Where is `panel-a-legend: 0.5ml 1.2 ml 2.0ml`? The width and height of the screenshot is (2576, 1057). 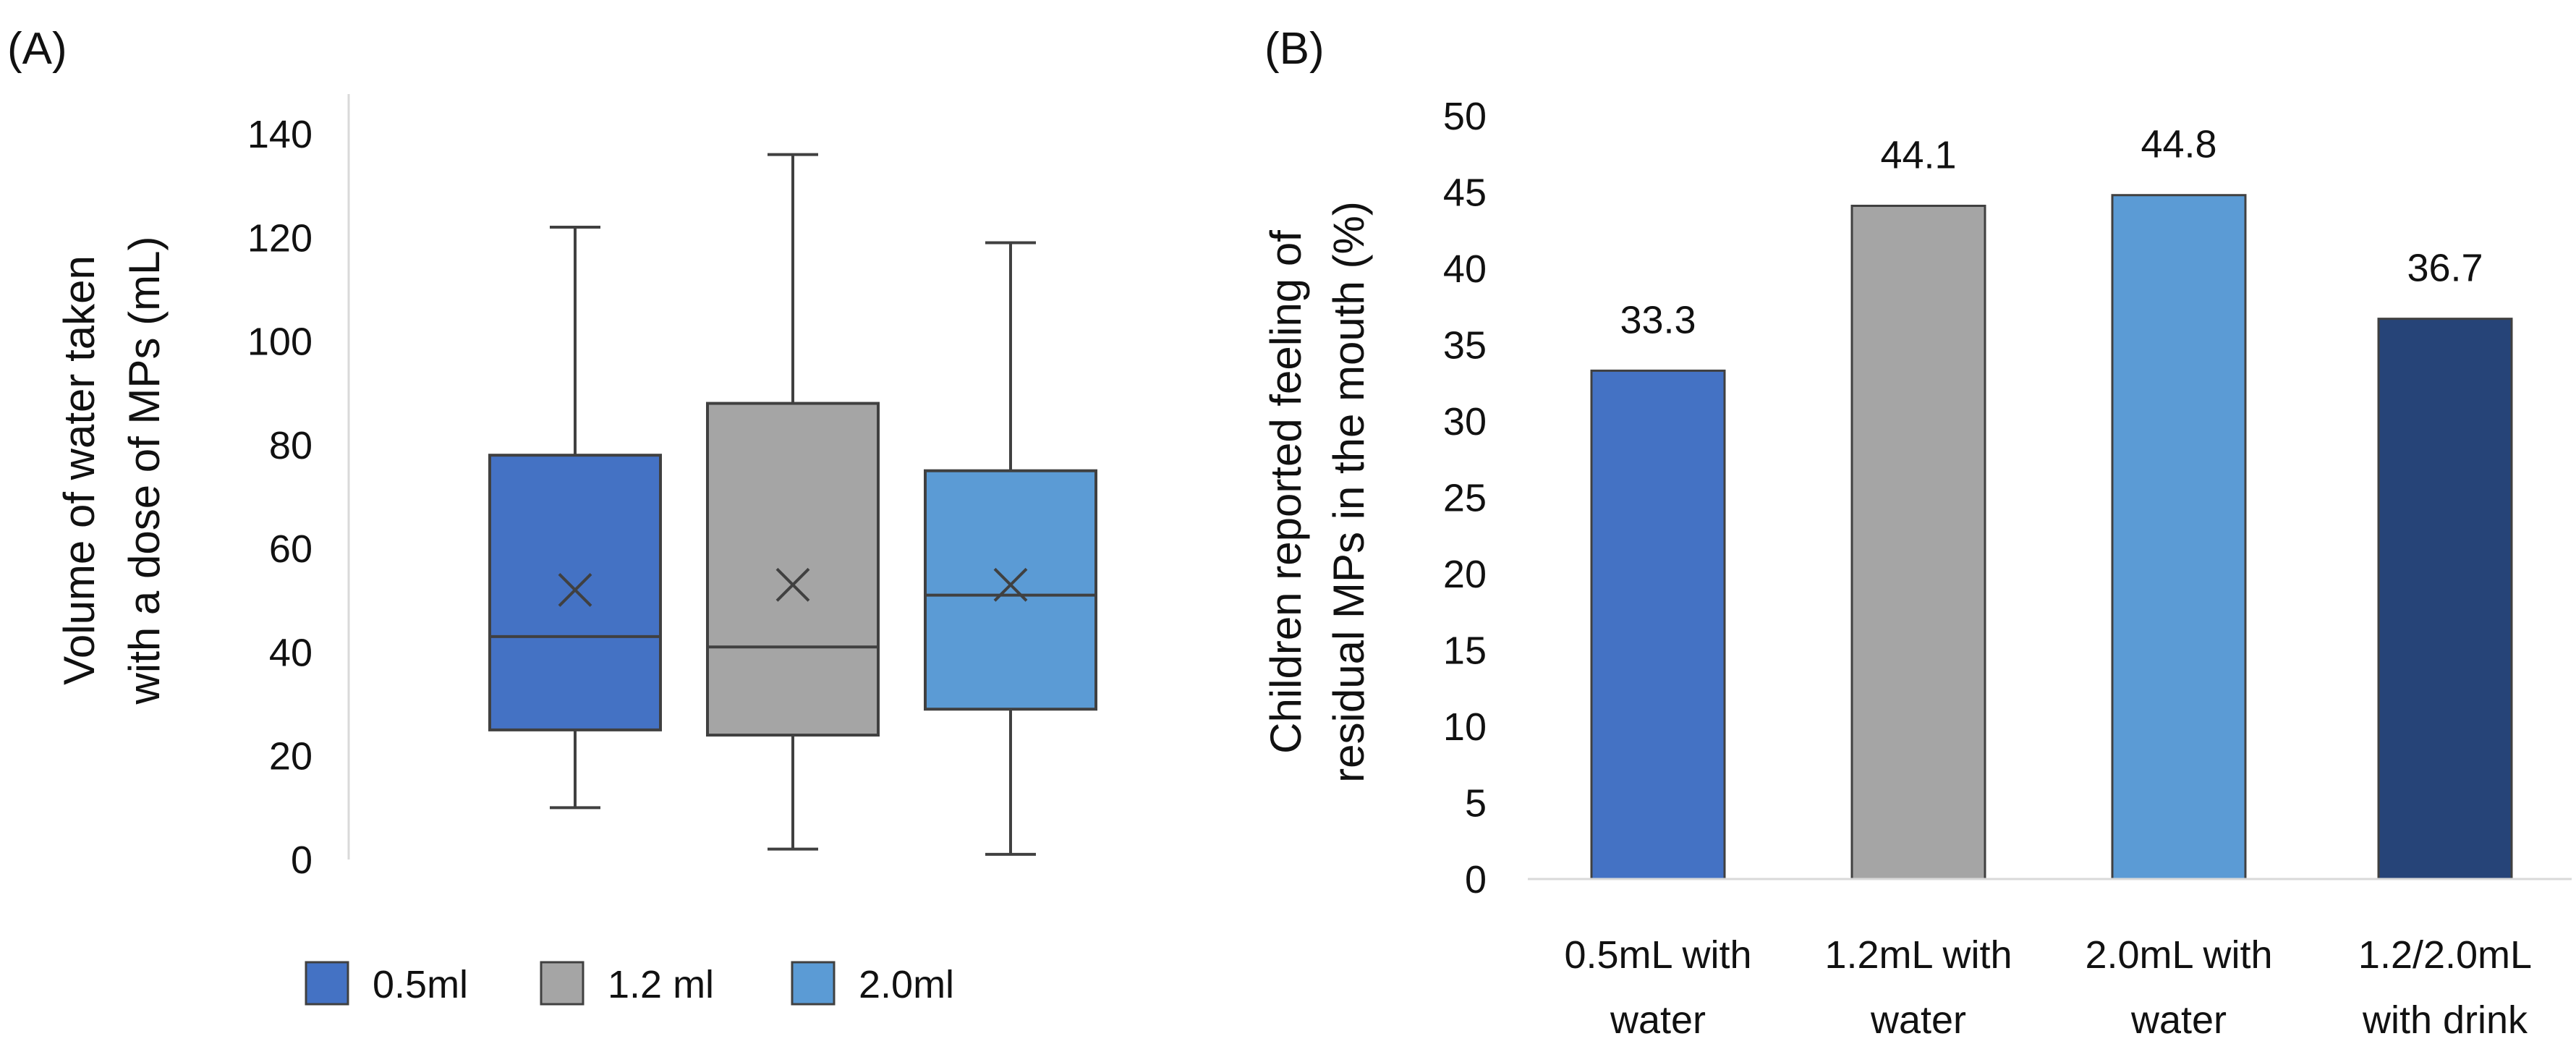 panel-a-legend: 0.5ml 1.2 ml 2.0ml is located at coordinates (629, 983).